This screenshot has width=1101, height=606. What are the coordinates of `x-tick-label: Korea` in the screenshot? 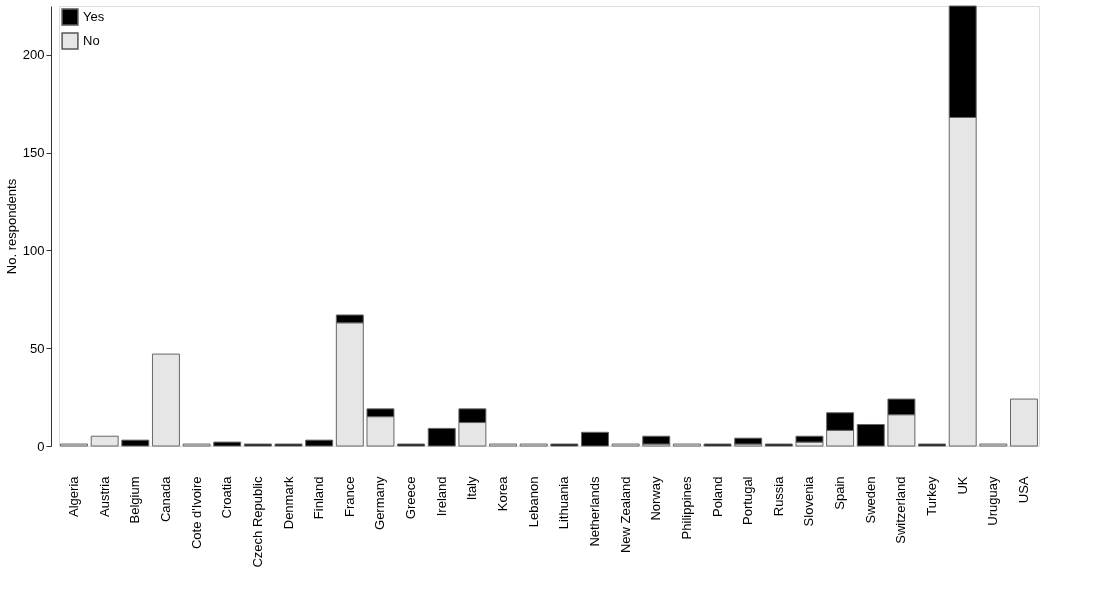 It's located at (503, 493).